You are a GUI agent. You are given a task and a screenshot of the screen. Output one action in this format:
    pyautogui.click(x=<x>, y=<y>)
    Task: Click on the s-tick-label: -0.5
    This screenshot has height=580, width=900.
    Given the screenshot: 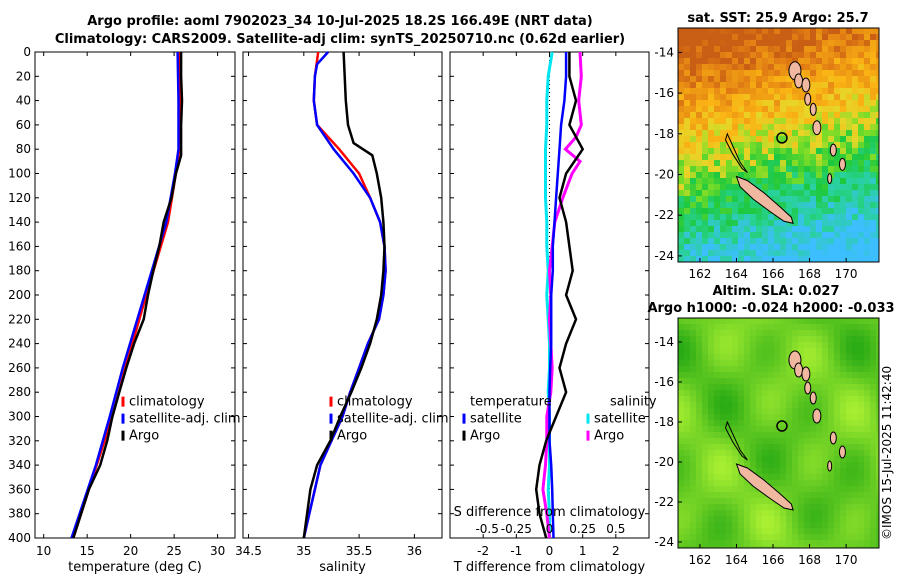 What is the action you would take?
    pyautogui.click(x=486, y=529)
    